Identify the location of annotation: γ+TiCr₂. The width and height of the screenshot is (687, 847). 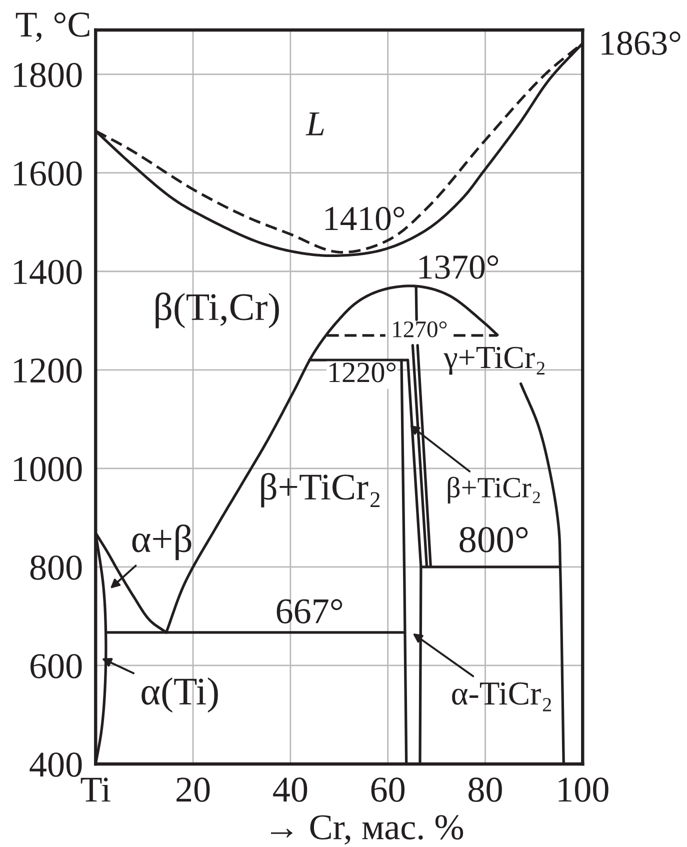
(494, 360).